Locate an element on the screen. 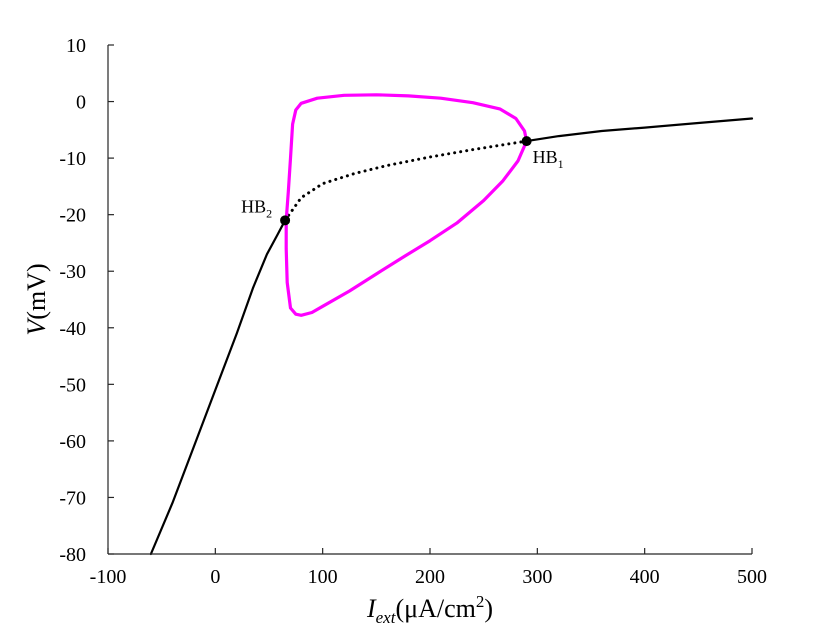 The image size is (830, 629). x-tick-label: -100 is located at coordinates (108, 577).